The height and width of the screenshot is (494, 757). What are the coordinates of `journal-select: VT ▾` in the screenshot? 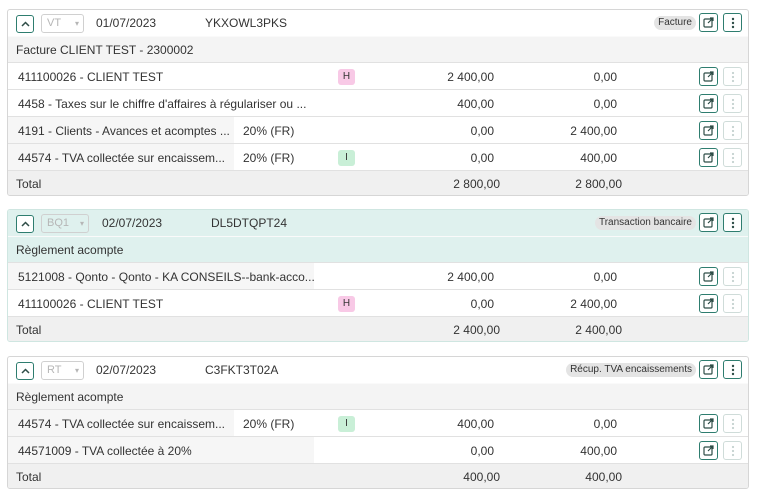 It's located at (62, 23).